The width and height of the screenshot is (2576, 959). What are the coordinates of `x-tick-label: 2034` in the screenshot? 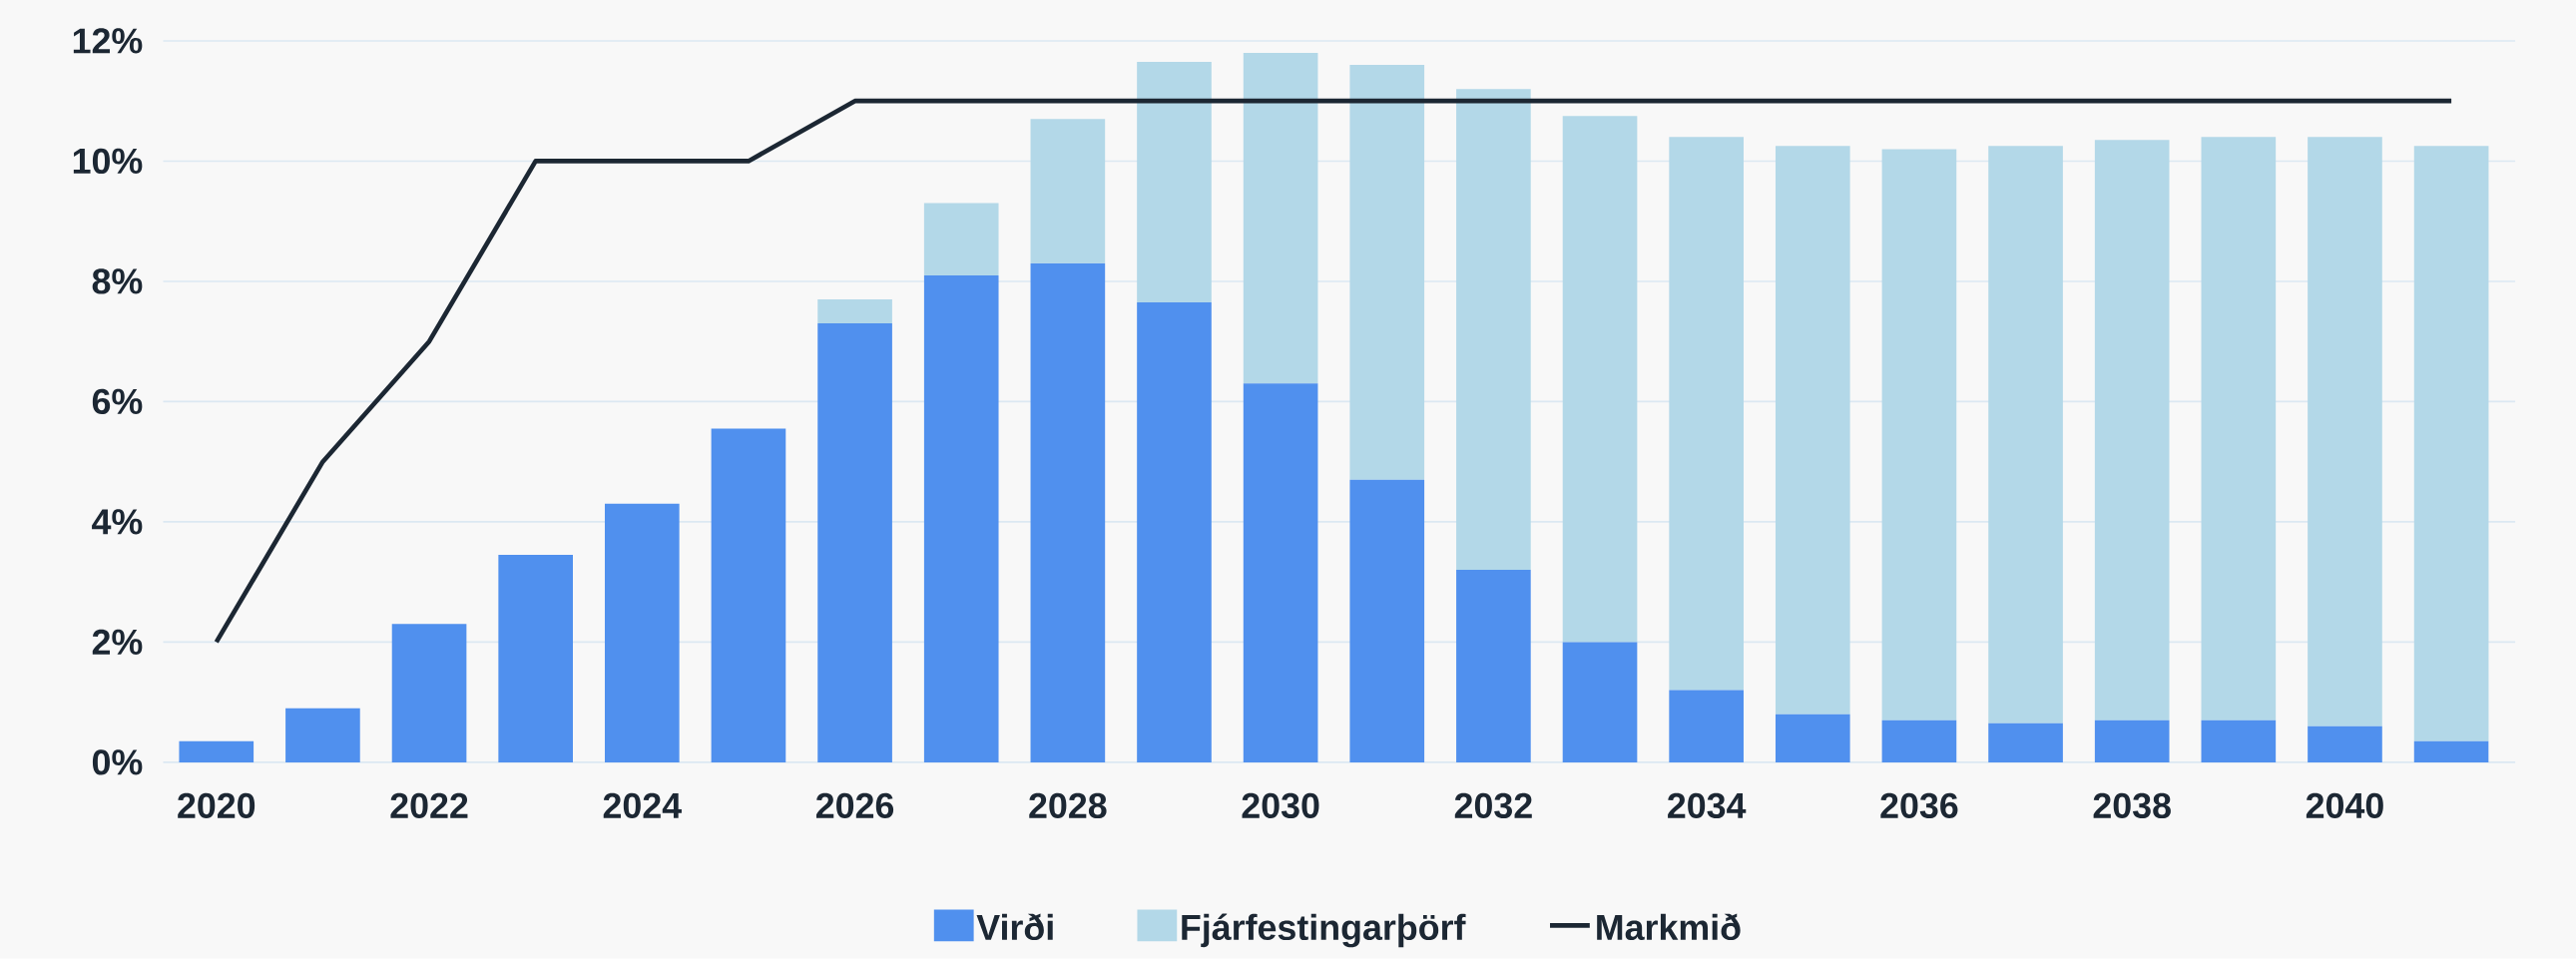 It's located at (1707, 805).